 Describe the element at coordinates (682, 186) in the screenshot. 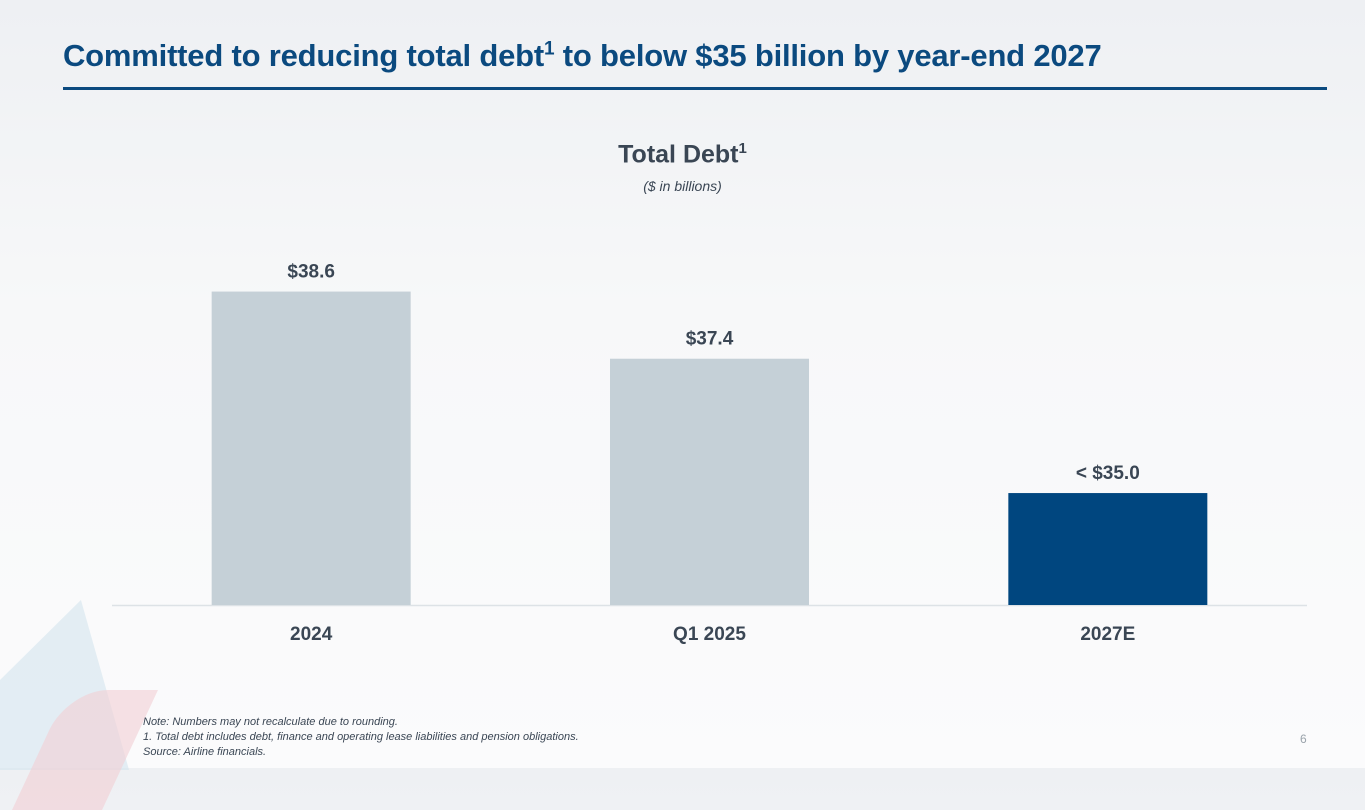

I see `chart-subtitle: ($ in billions)` at that location.